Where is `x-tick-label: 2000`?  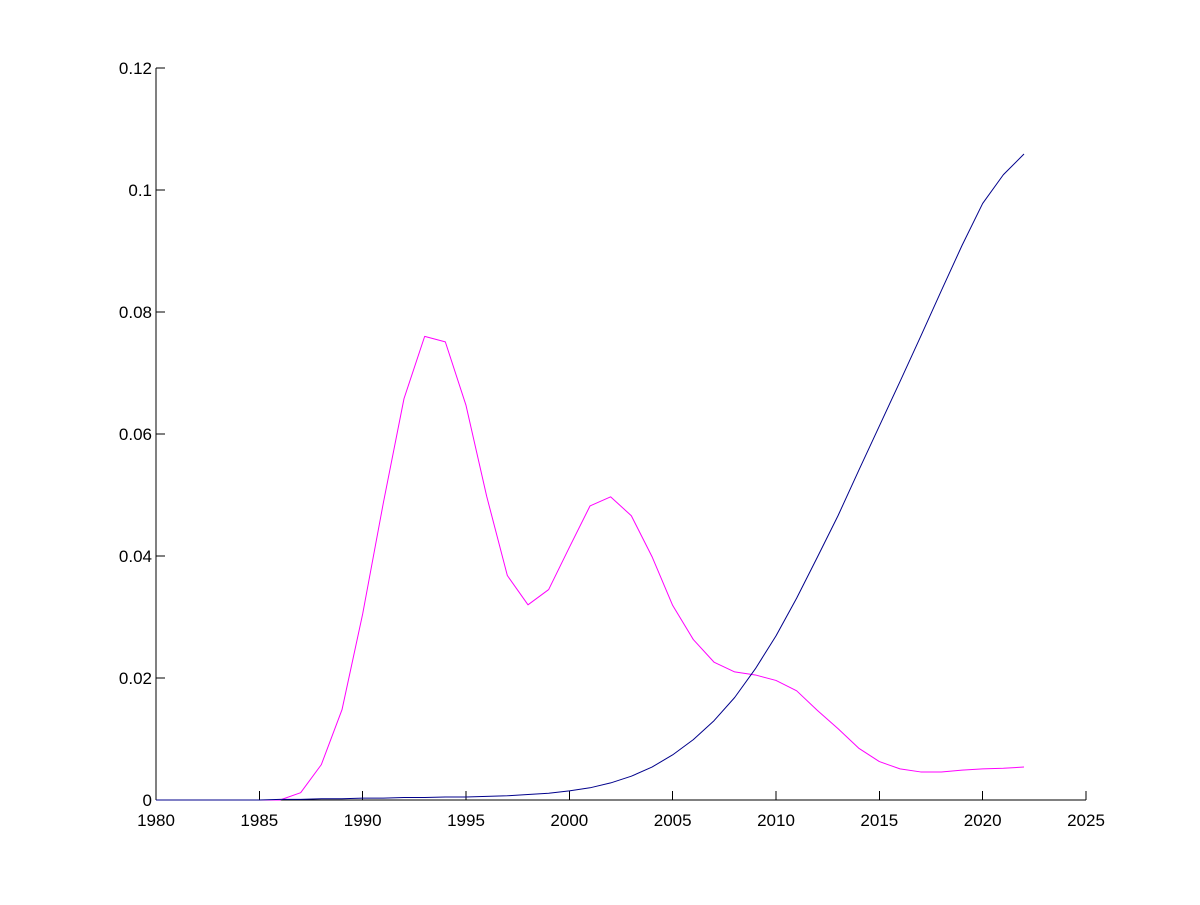 x-tick-label: 2000 is located at coordinates (569, 820).